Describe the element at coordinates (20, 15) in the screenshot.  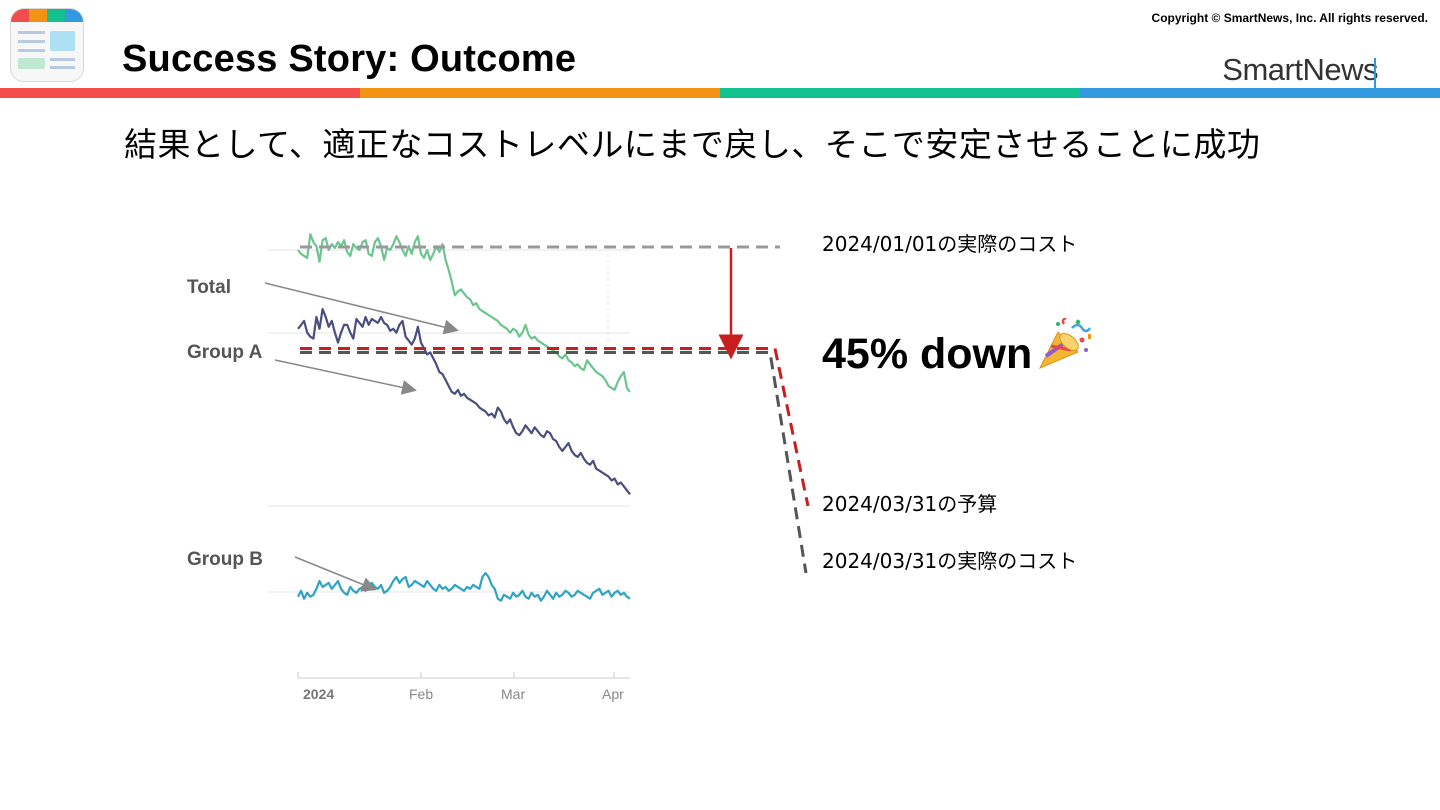
I see `logo-stripe-red` at that location.